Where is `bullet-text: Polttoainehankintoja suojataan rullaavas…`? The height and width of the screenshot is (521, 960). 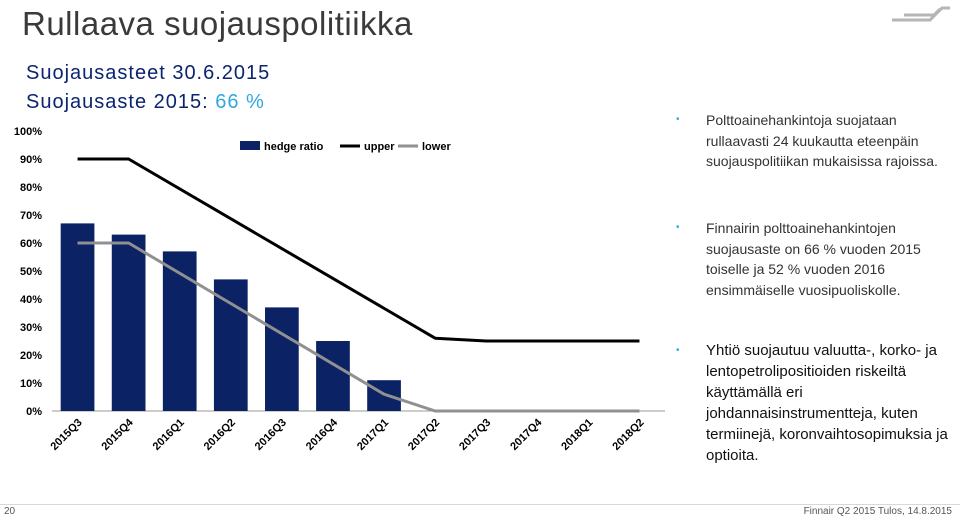 bullet-text: Polttoainehankintoja suojataan rullaavas… is located at coordinates (822, 140).